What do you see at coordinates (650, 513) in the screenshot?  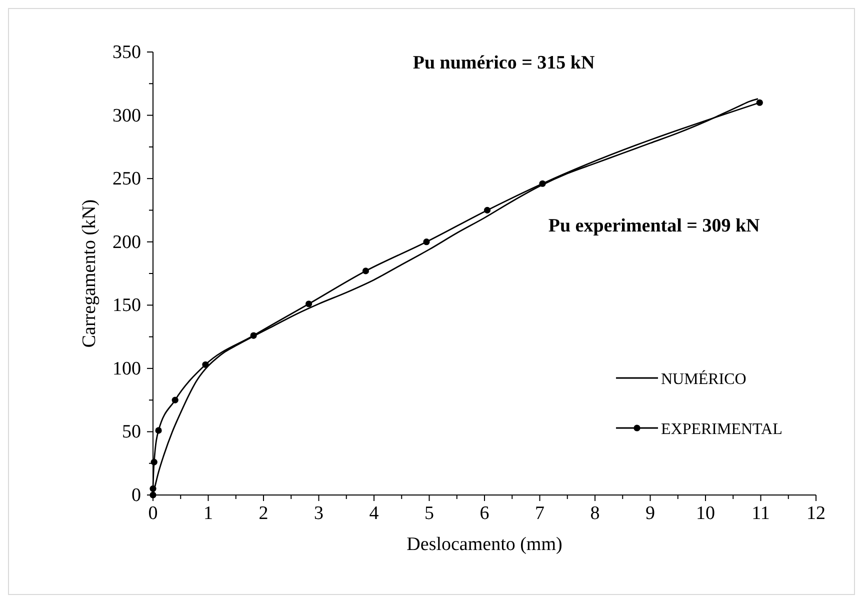 I see `x-tick-label: 9` at bounding box center [650, 513].